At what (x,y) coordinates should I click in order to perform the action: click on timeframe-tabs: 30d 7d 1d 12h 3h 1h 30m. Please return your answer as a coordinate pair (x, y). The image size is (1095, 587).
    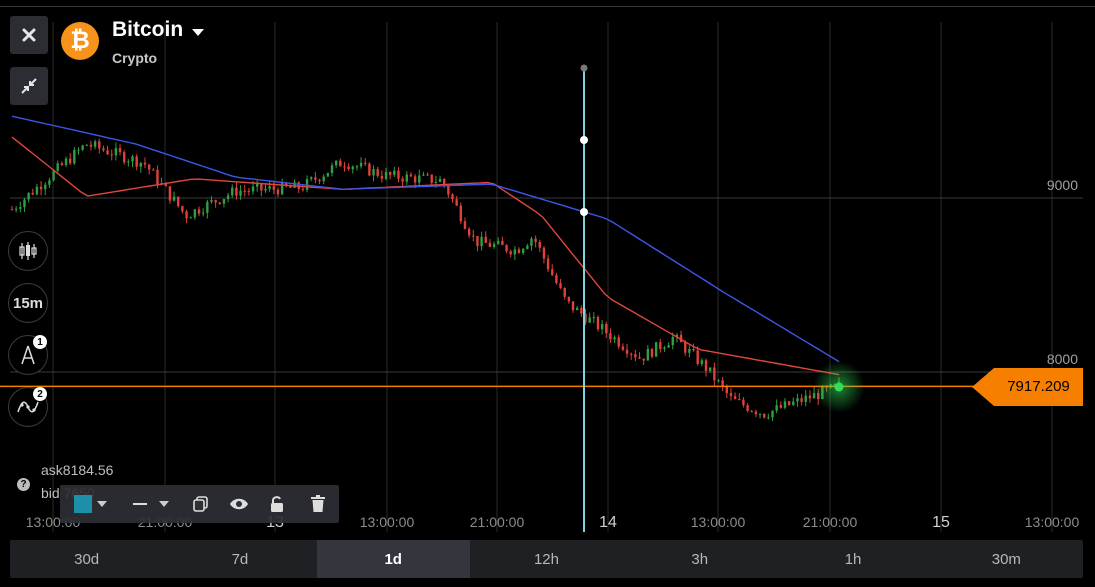
    Looking at the image, I should click on (546, 559).